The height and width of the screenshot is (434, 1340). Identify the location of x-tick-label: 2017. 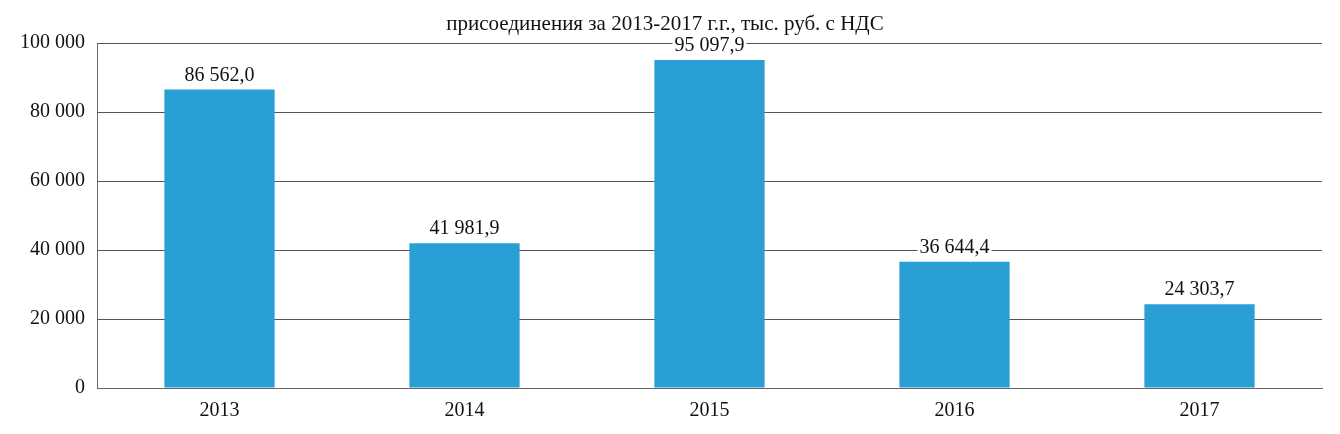
(1199, 409).